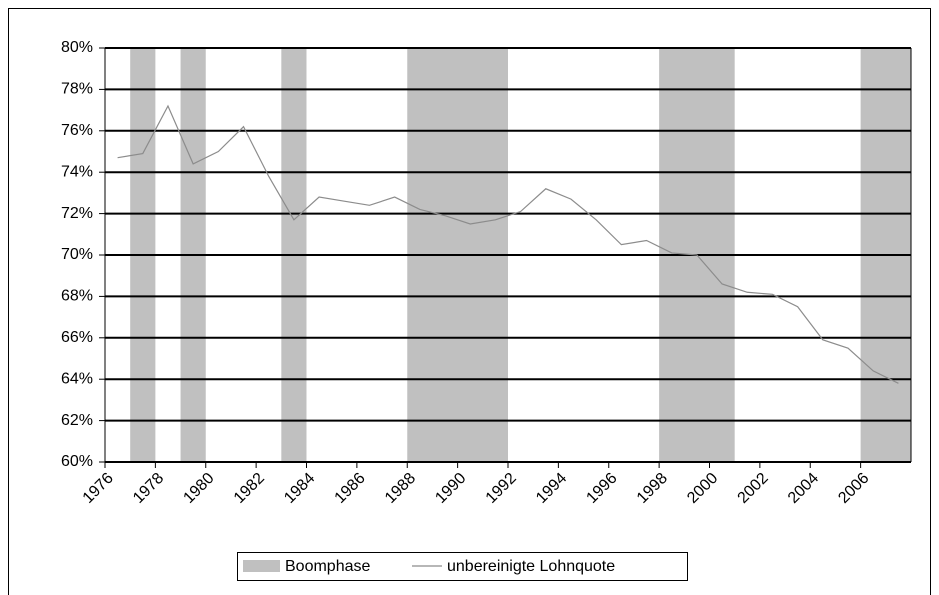 The image size is (939, 595). Describe the element at coordinates (77, 378) in the screenshot. I see `y-tick-label: 64%` at that location.